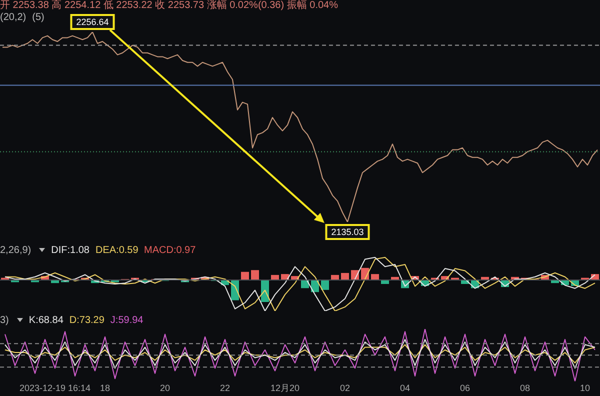  Describe the element at coordinates (86, 320) in the screenshot. I see `text: D:73.29` at that location.